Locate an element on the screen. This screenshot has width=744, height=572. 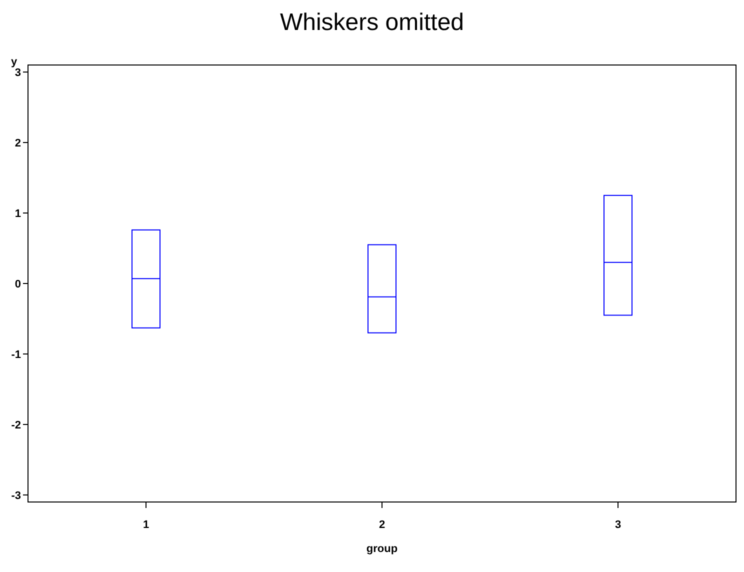
x-tick-label: 2 is located at coordinates (382, 525).